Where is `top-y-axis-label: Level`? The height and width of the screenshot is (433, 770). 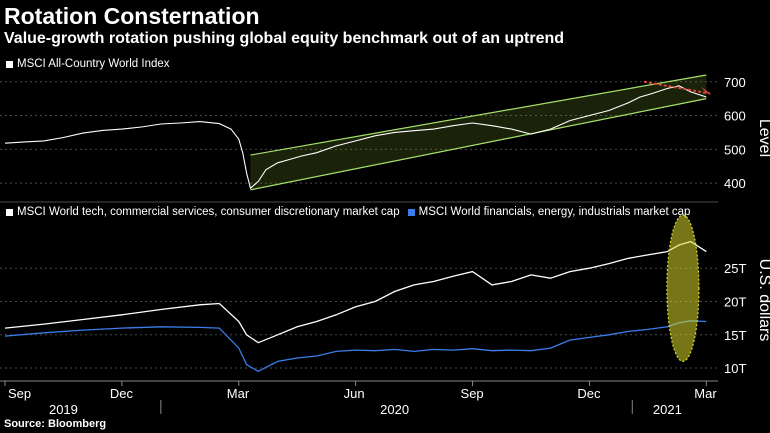
top-y-axis-label: Level is located at coordinates (763, 138).